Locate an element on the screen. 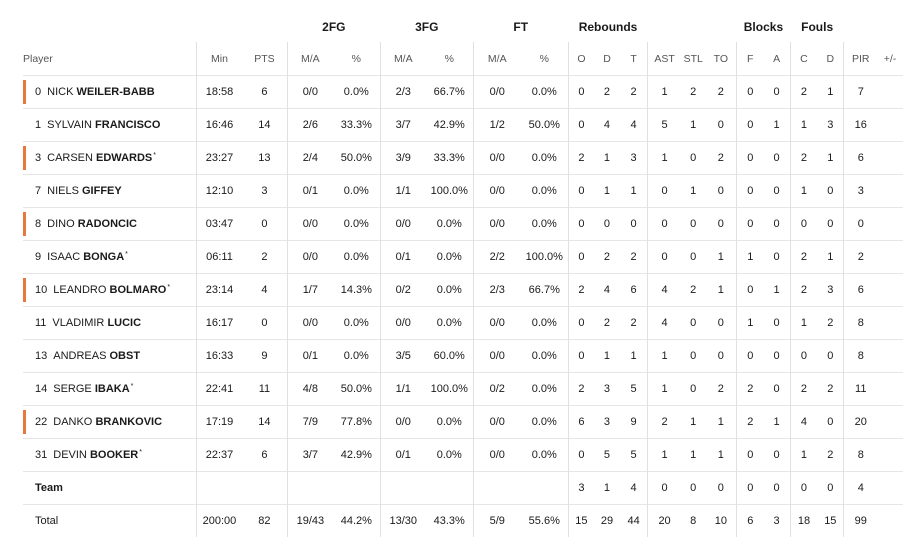 The width and height of the screenshot is (911, 537). stat-foul-d: 2 is located at coordinates (830, 323).